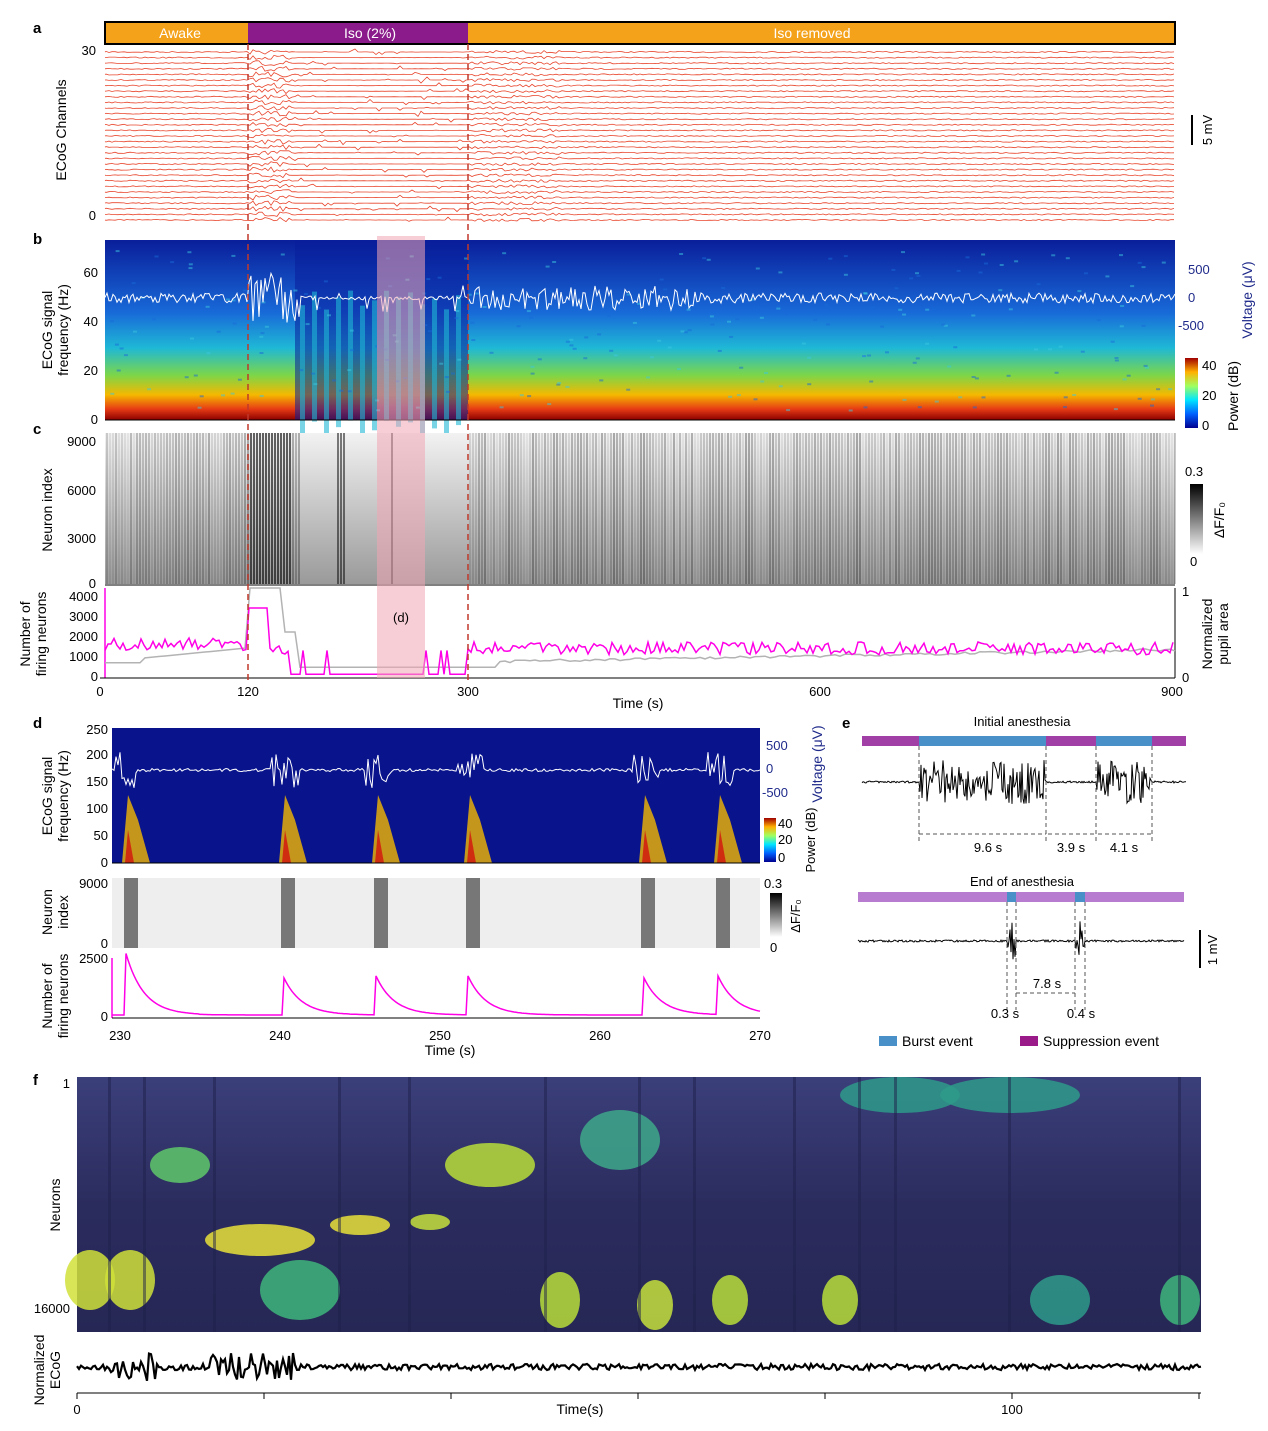 The image size is (1268, 1431). Describe the element at coordinates (888, 1041) in the screenshot. I see `legend-burst-swatch` at that location.